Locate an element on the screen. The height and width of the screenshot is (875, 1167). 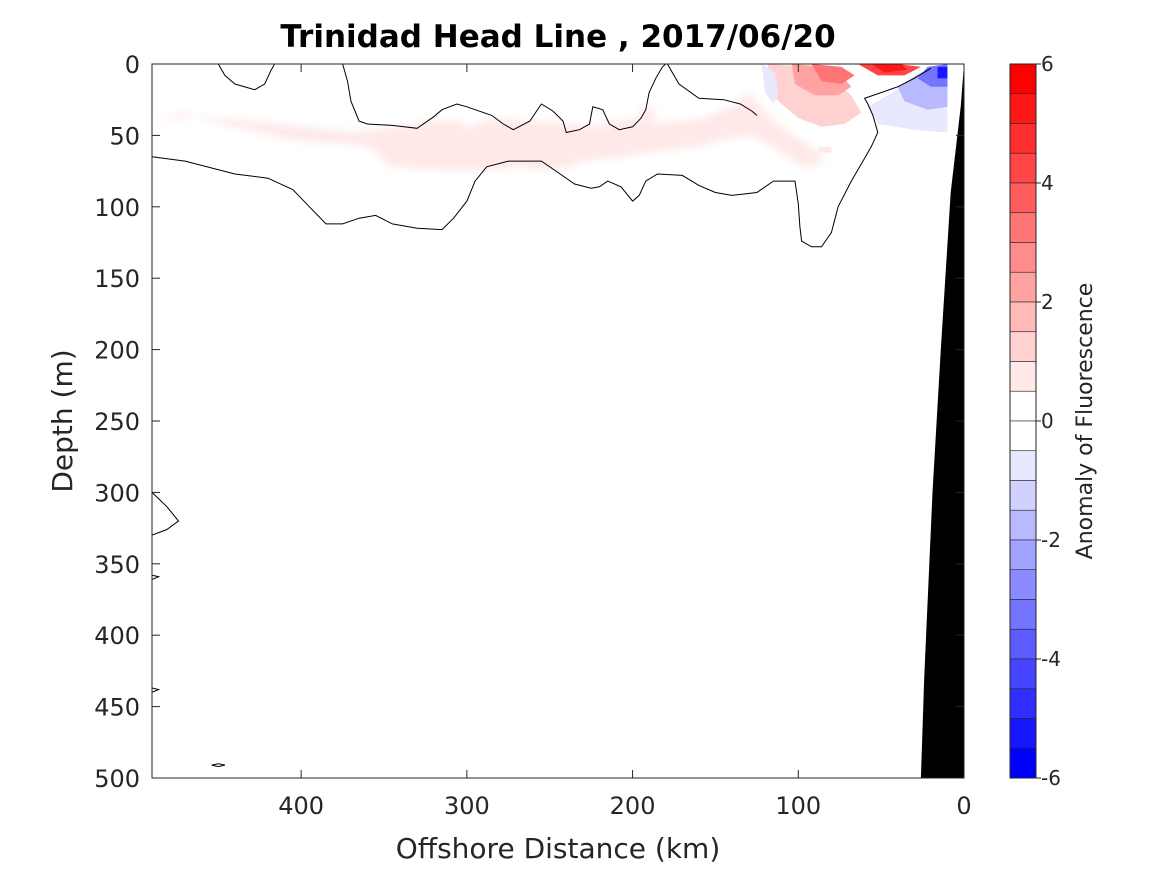
colorbar-tick-label-4: -2 is located at coordinates (1051, 540).